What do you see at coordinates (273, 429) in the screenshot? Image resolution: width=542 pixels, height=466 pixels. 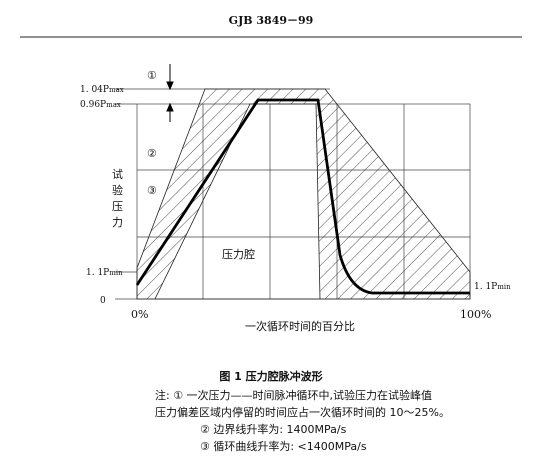 I see `note: ② 边界线升率为: 1400MPa/s` at bounding box center [273, 429].